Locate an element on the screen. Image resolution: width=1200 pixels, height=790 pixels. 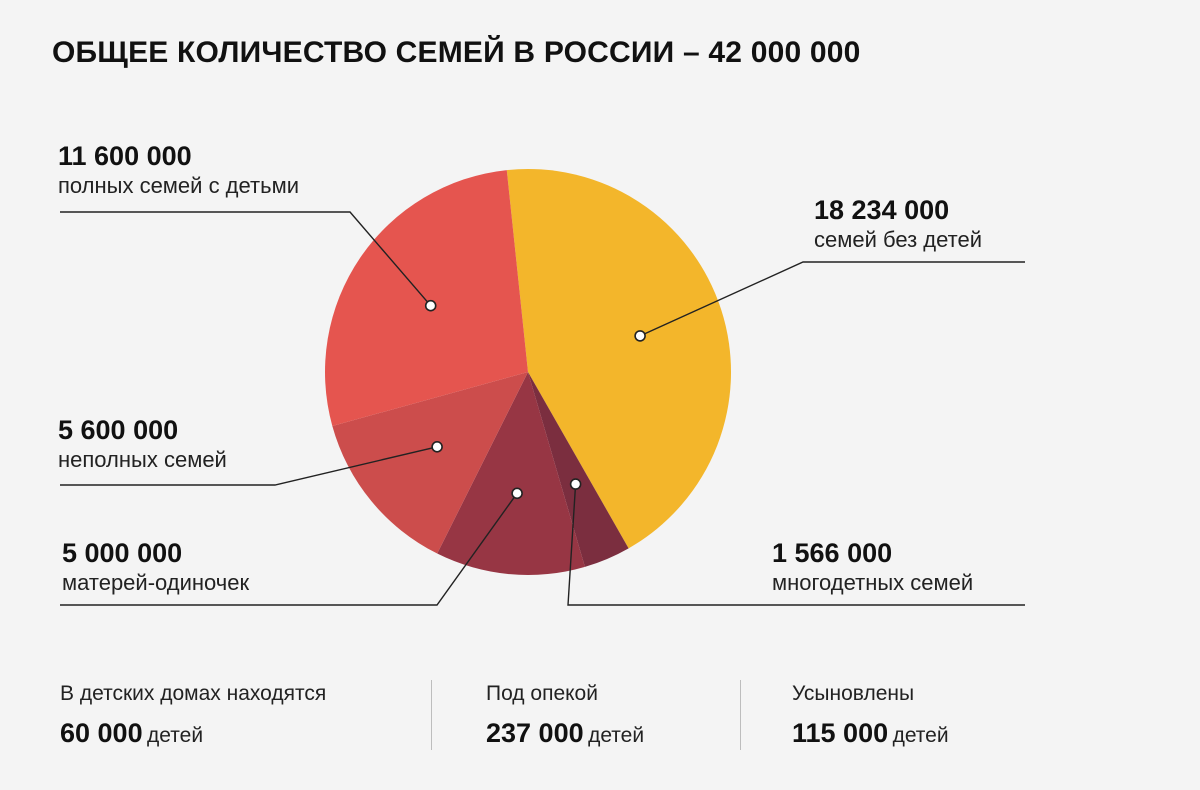
leader-line-full-with-children is located at coordinates (246, 259).